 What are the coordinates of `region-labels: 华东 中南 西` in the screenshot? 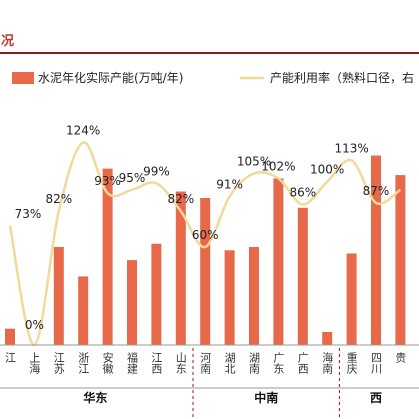 It's located at (232, 383).